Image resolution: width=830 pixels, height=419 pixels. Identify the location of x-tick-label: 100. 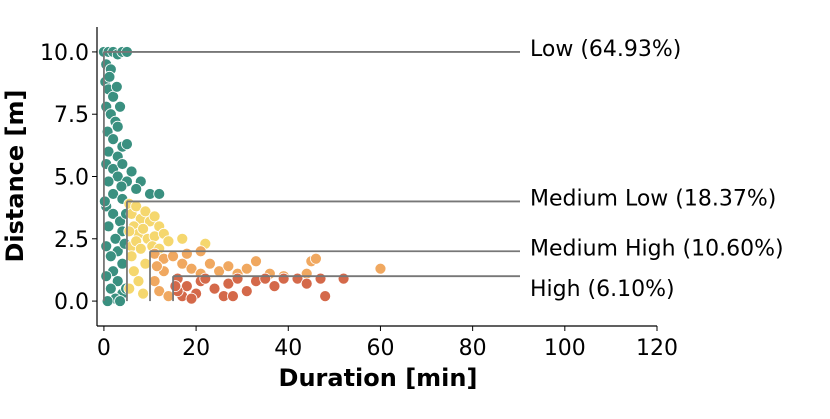
(565, 348).